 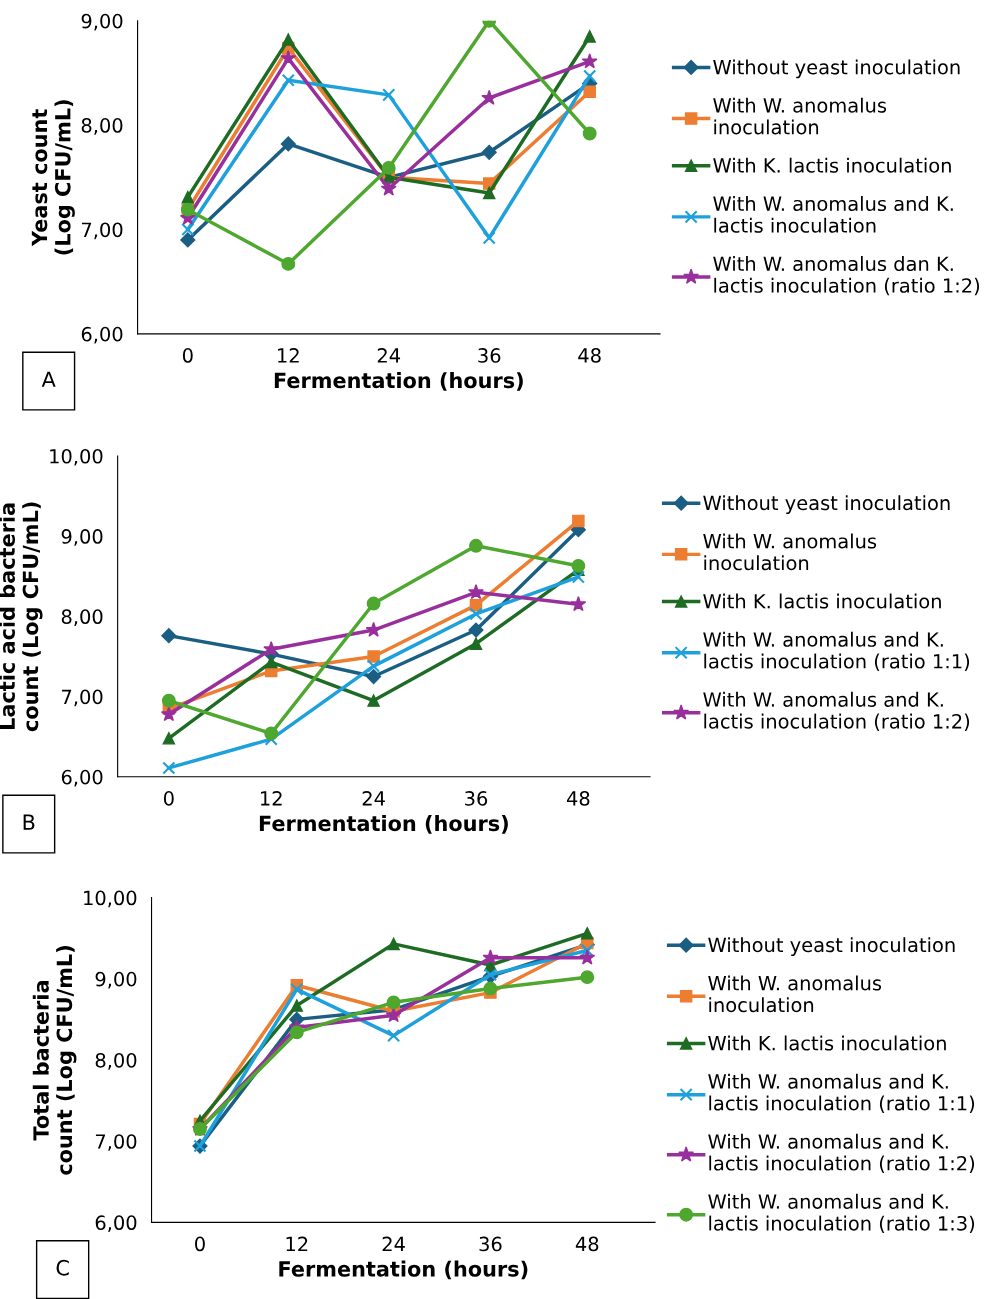 I want to click on text: A, so click(x=48, y=379).